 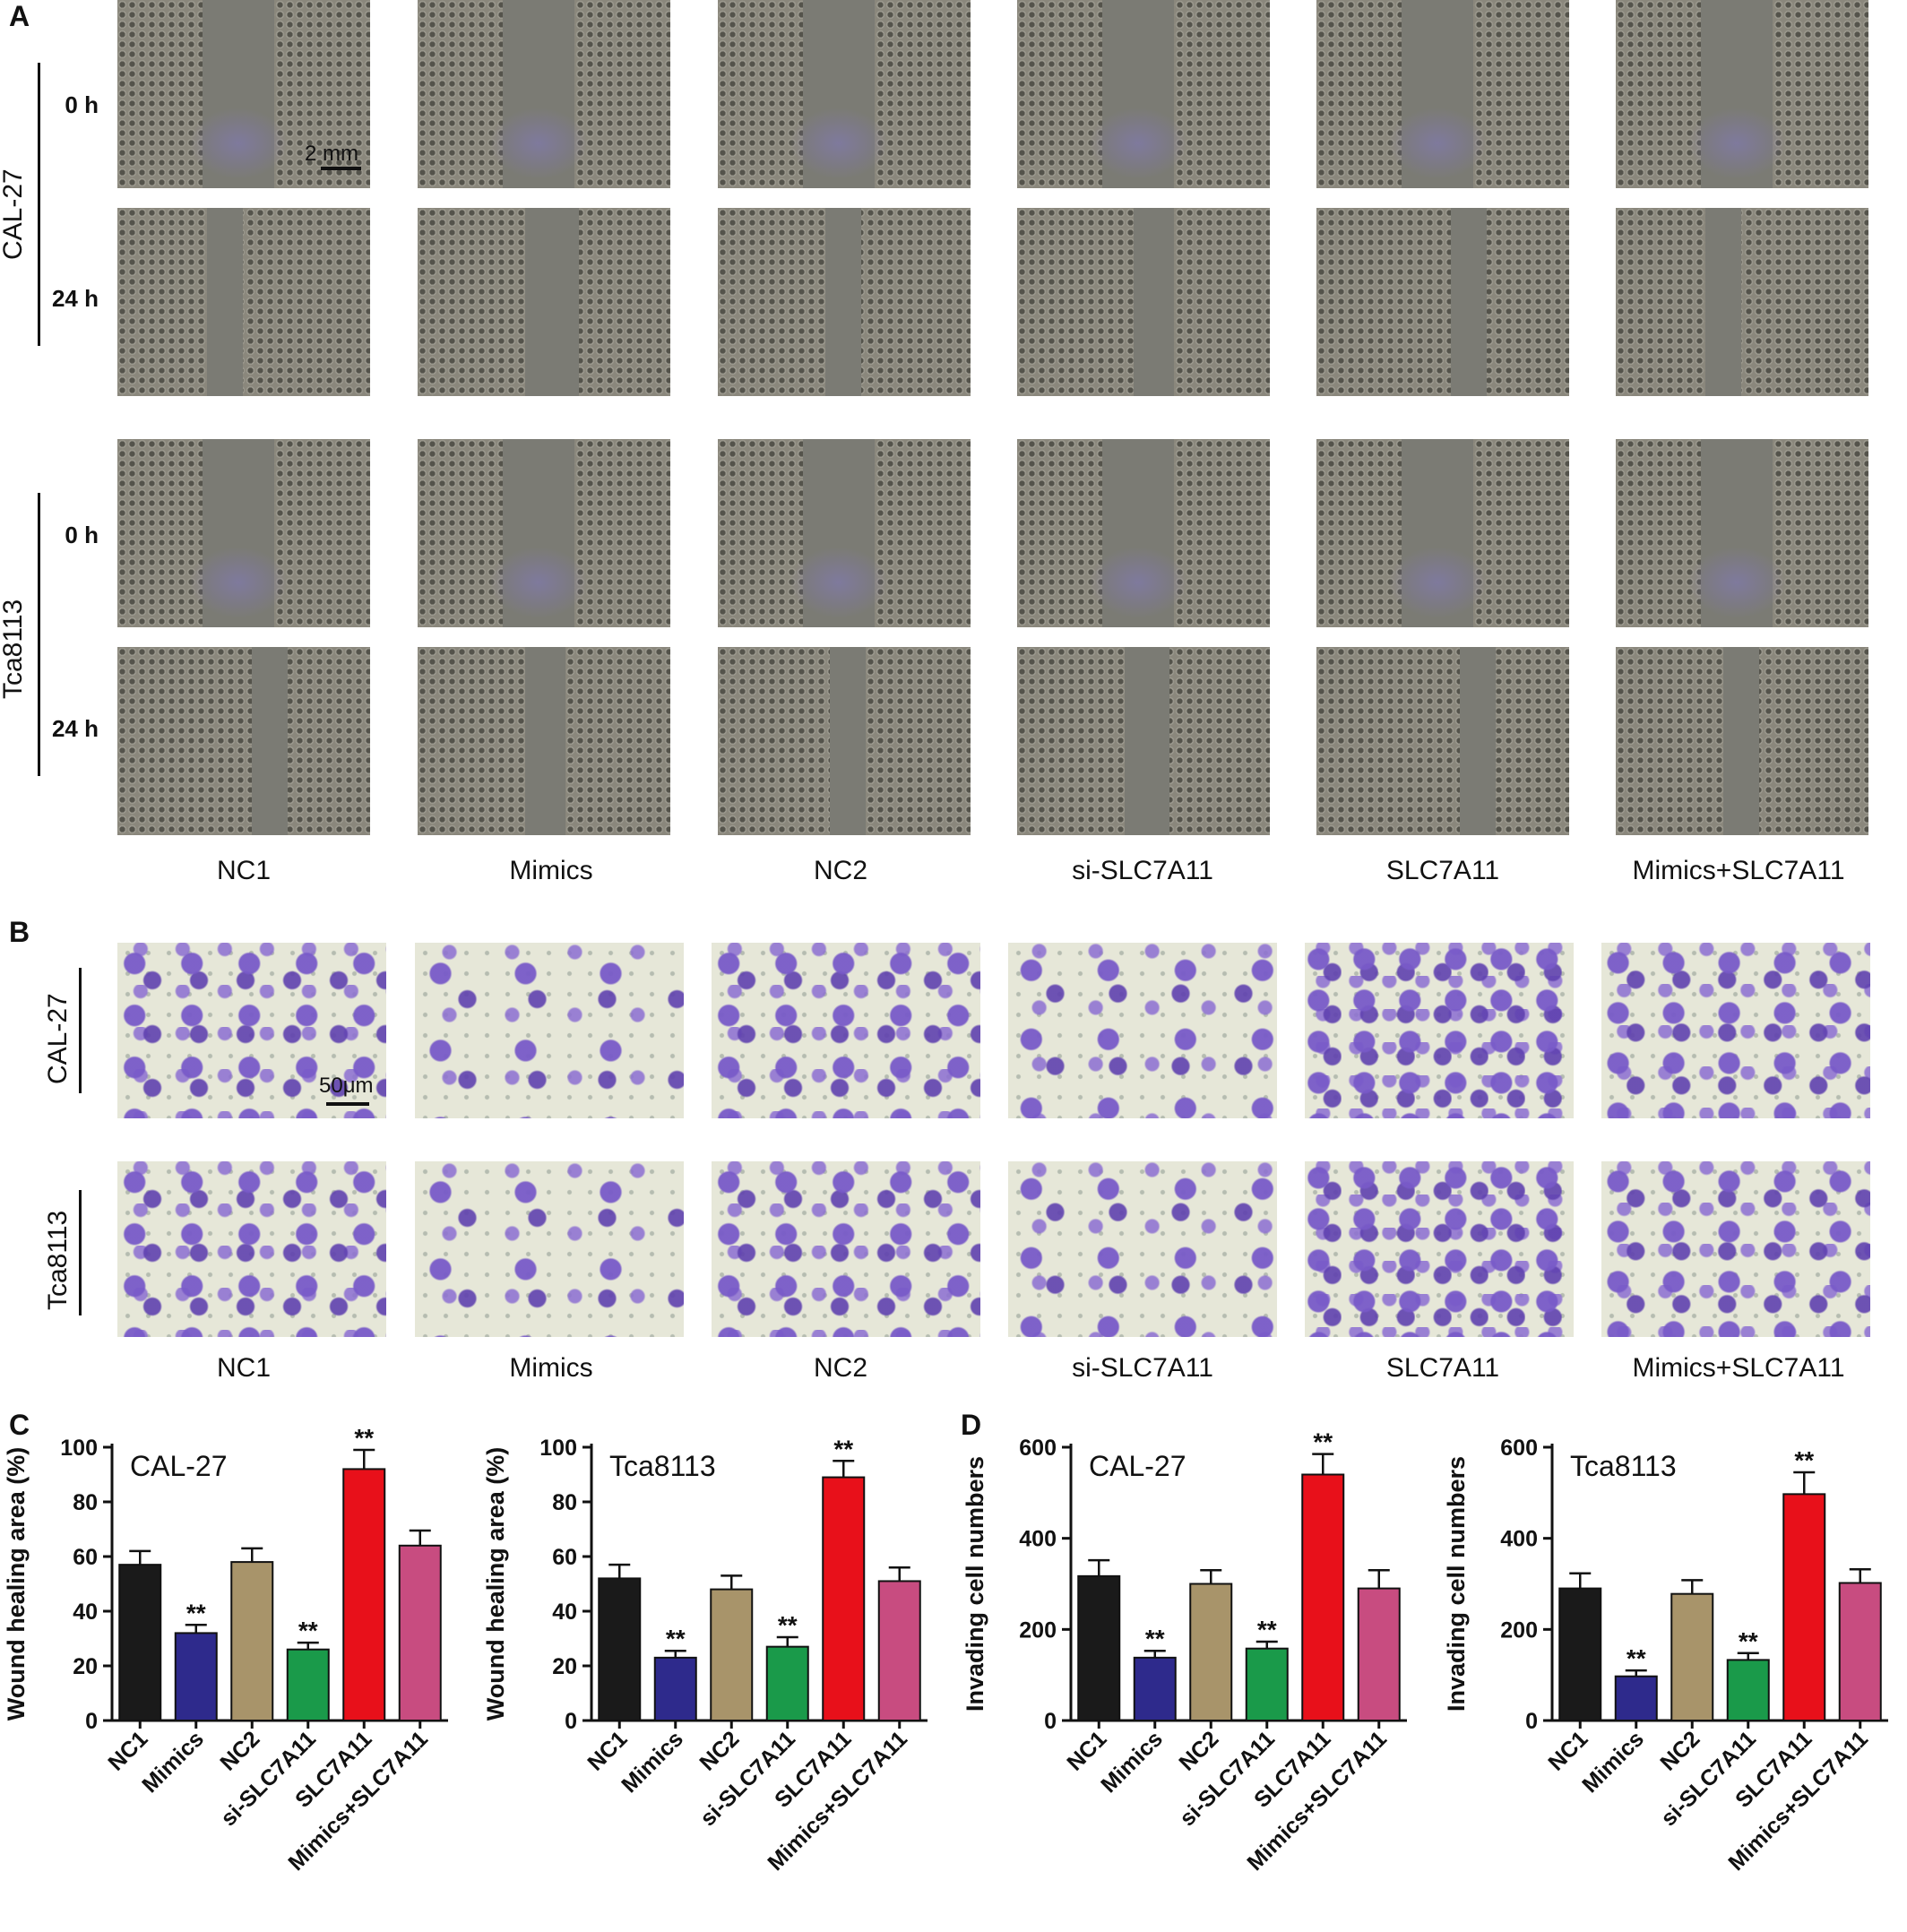 What do you see at coordinates (19, 16) in the screenshot?
I see `panel-a-letter: A` at bounding box center [19, 16].